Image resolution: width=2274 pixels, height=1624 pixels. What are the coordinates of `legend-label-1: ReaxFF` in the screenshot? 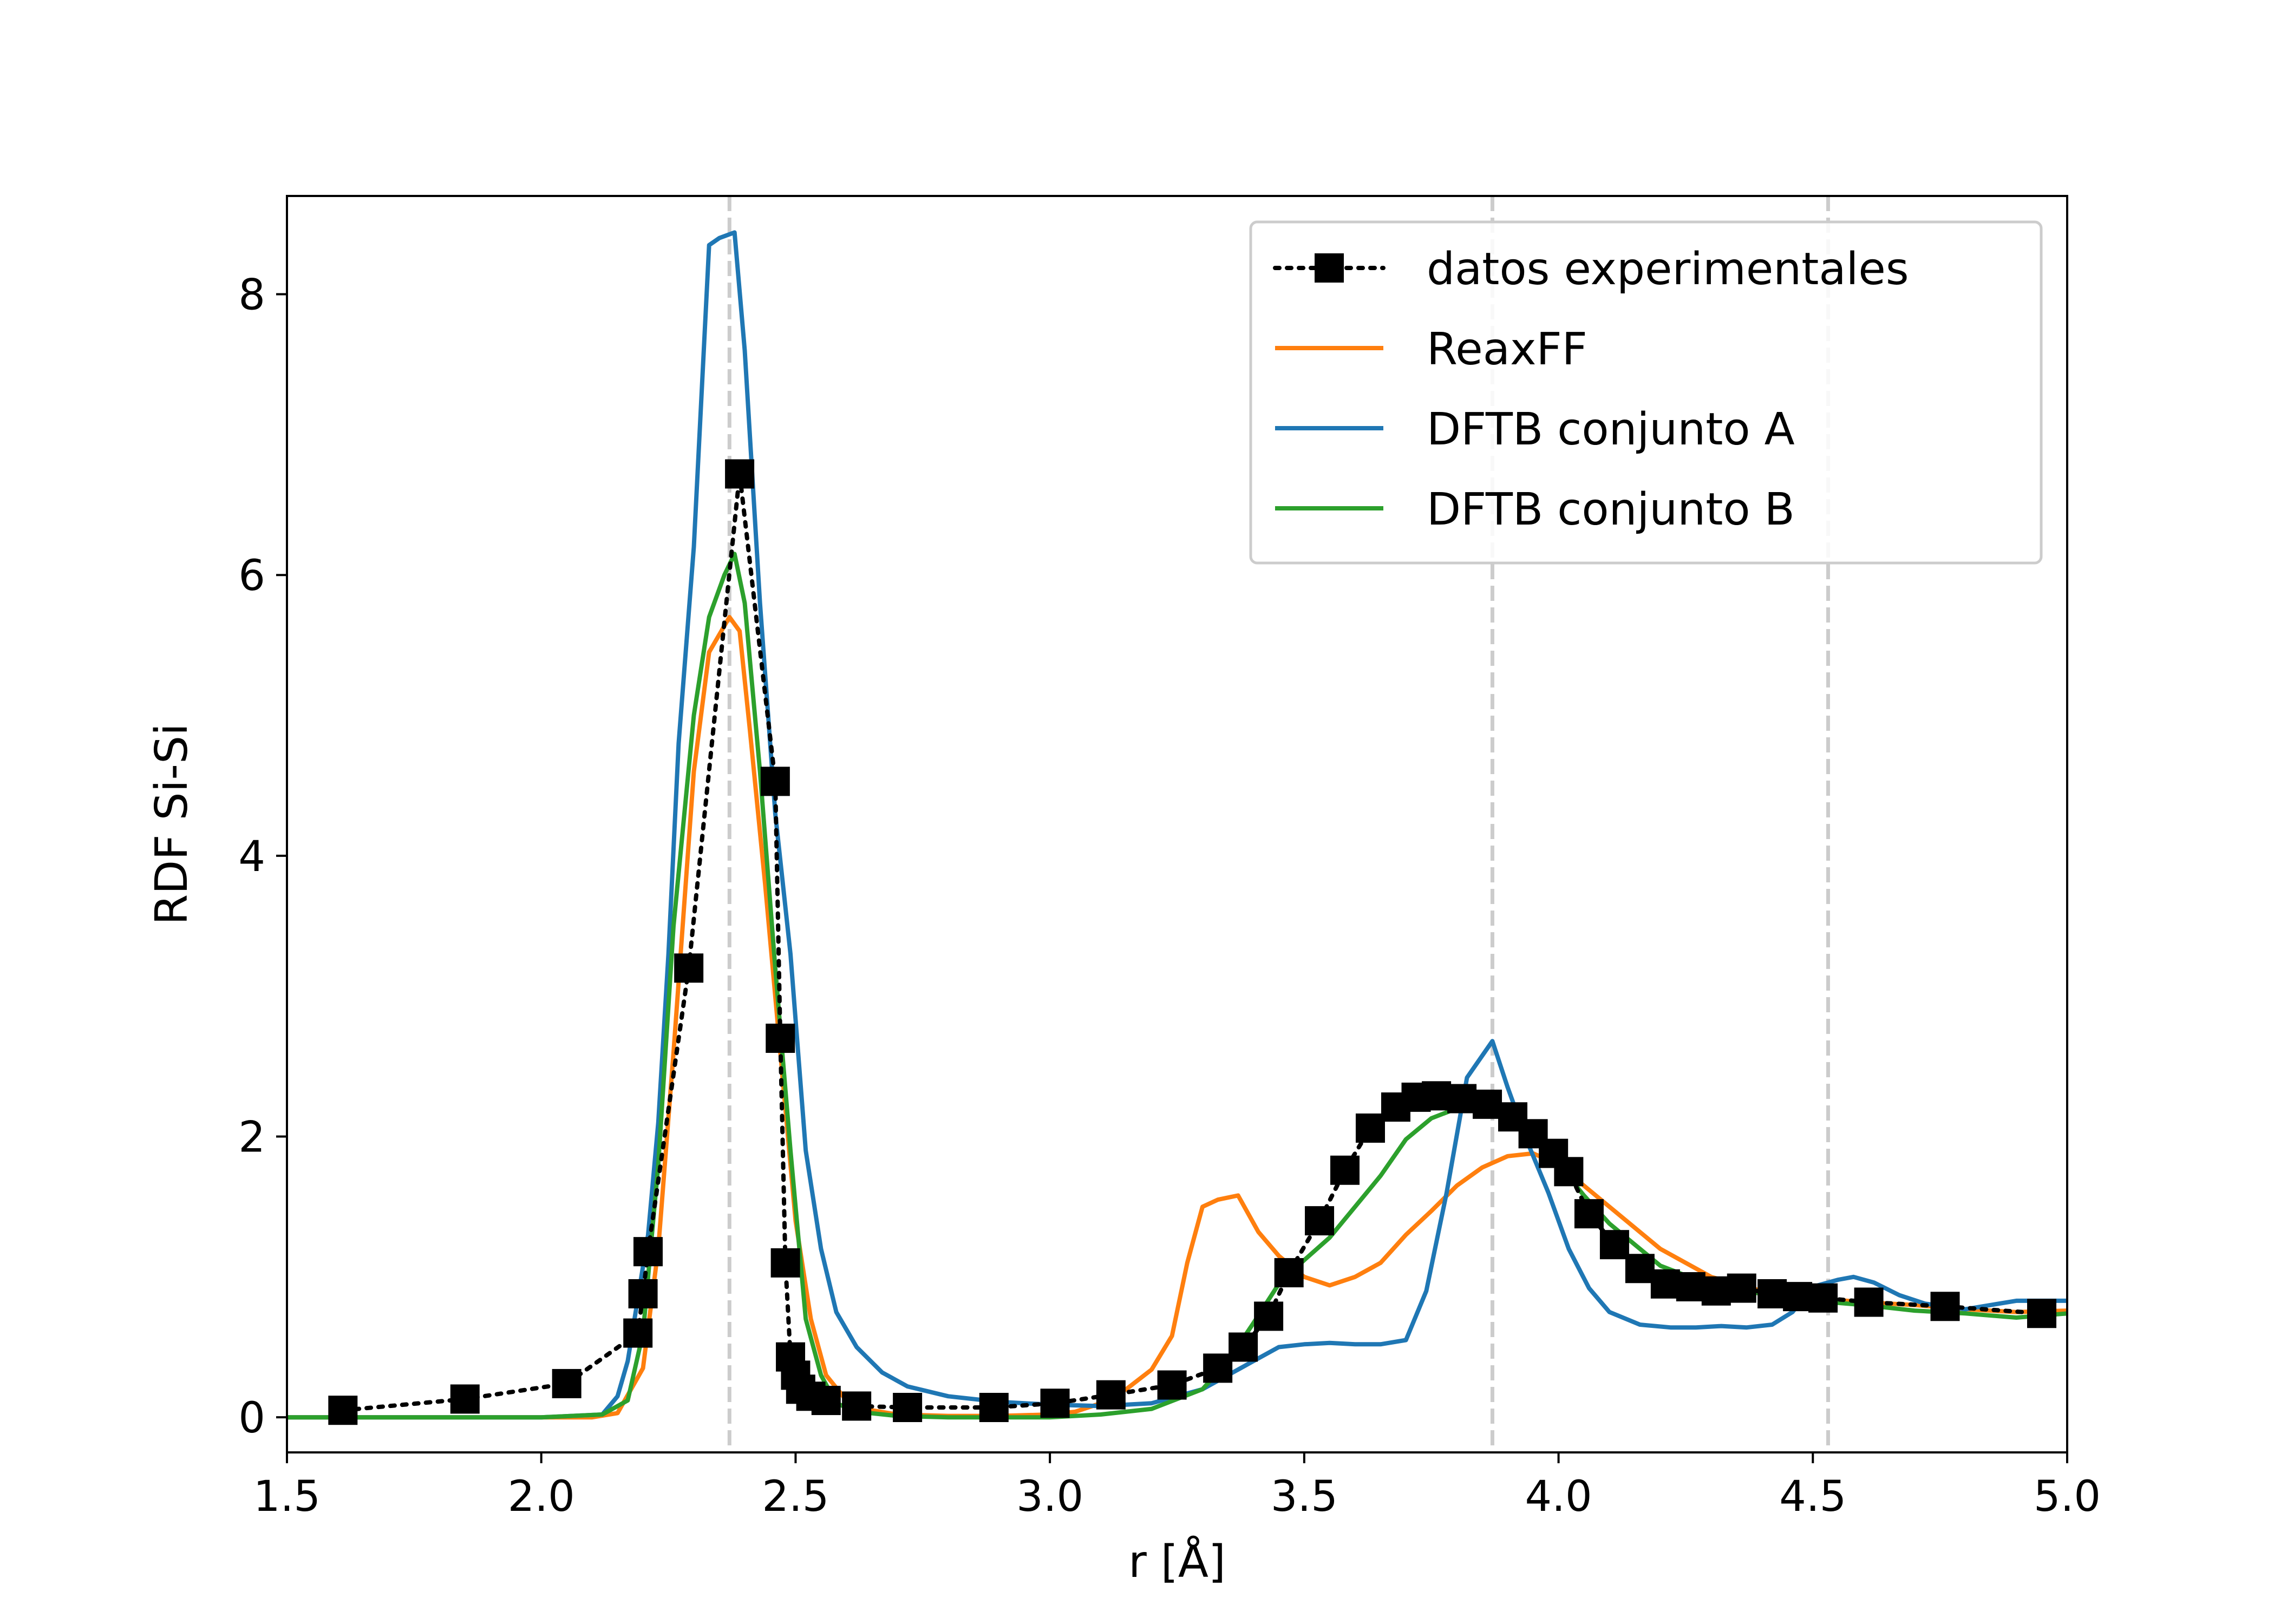 It's located at (1507, 349).